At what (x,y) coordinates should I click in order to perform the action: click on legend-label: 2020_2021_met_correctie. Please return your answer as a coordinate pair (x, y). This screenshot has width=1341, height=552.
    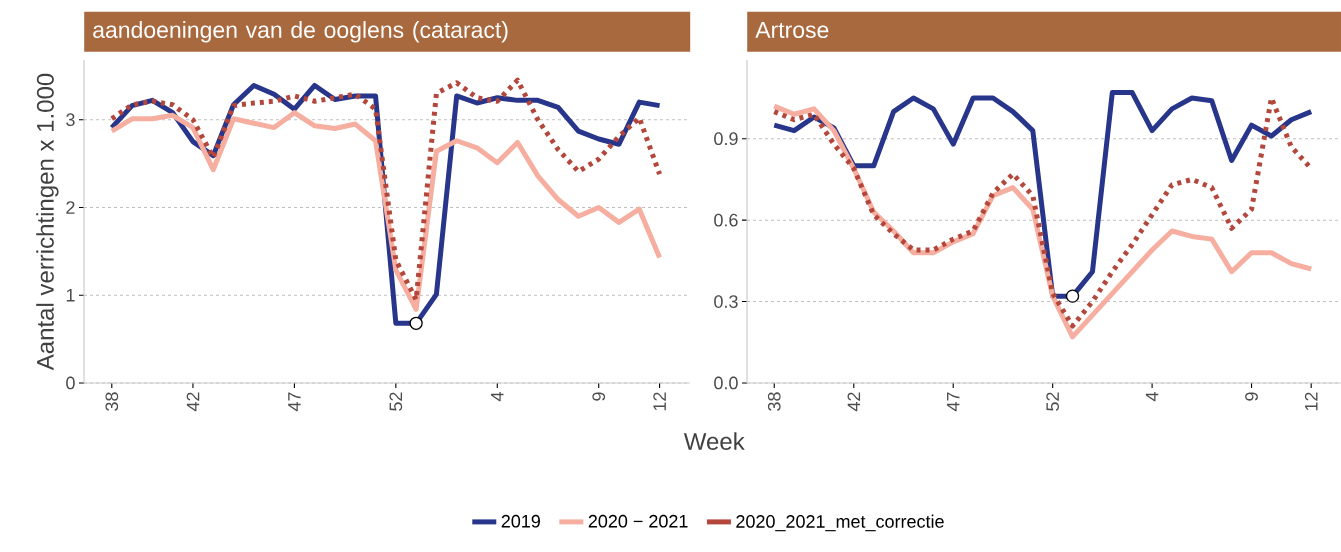
    Looking at the image, I should click on (840, 523).